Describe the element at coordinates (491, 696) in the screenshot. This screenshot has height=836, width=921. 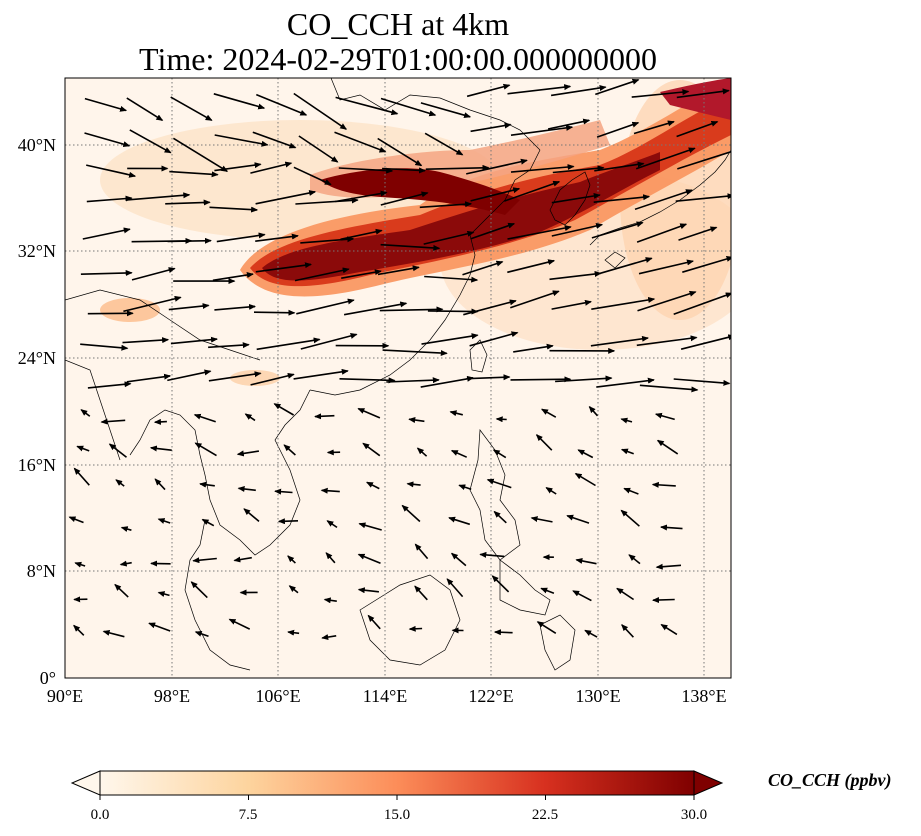
I see `lon-tick-label: 122°E` at that location.